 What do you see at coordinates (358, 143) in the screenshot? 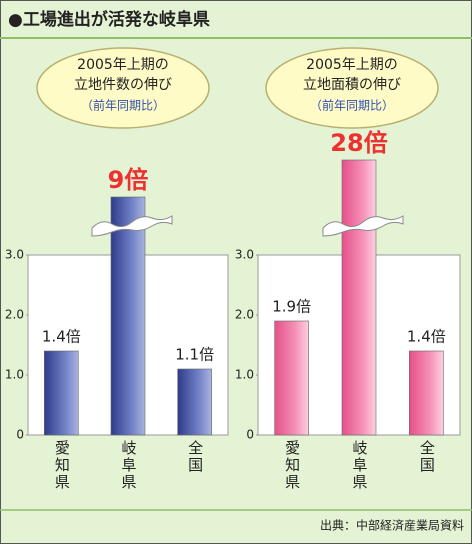
I see `value-label: 28倍` at bounding box center [358, 143].